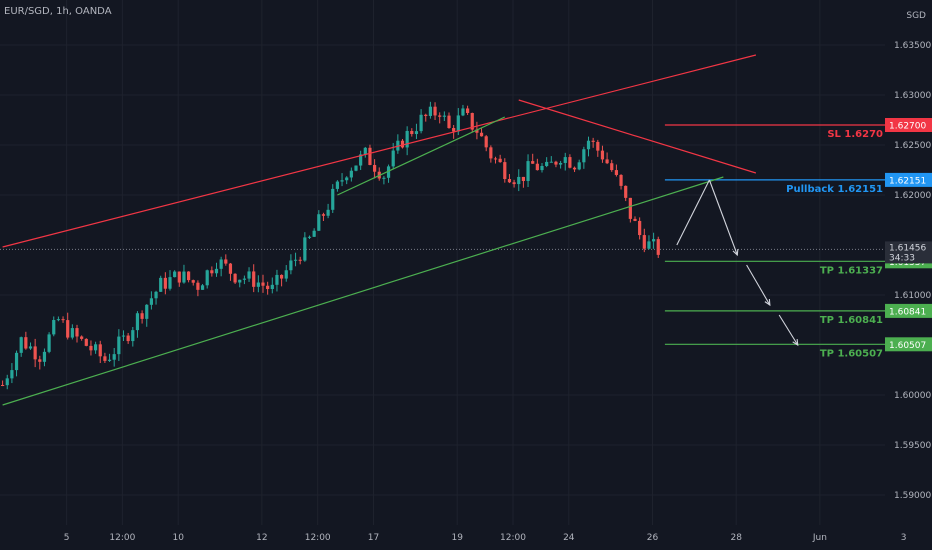 Image resolution: width=932 pixels, height=550 pixels. Describe the element at coordinates (916, 16) in the screenshot. I see `currency-label: SGD` at that location.